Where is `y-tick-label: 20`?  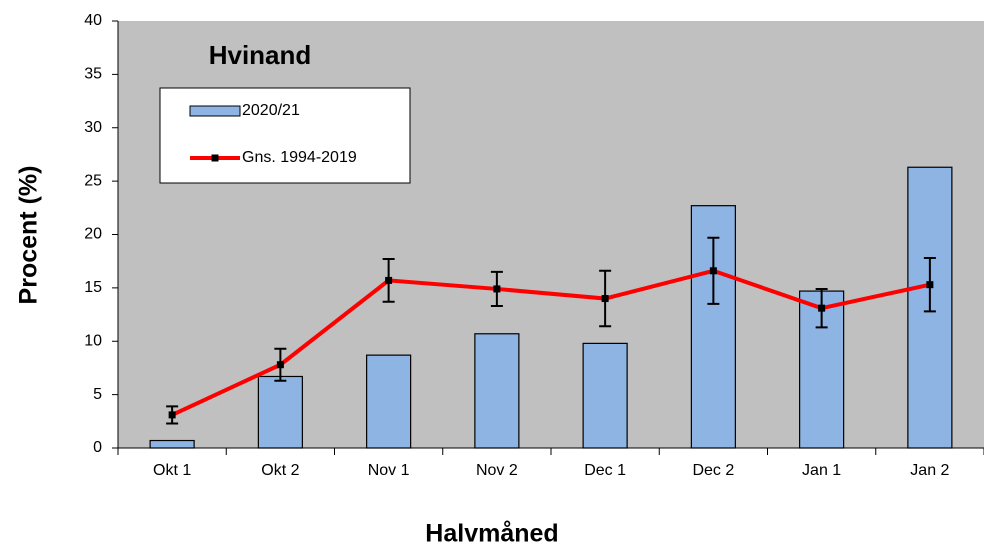
y-tick-label: 20 is located at coordinates (93, 234).